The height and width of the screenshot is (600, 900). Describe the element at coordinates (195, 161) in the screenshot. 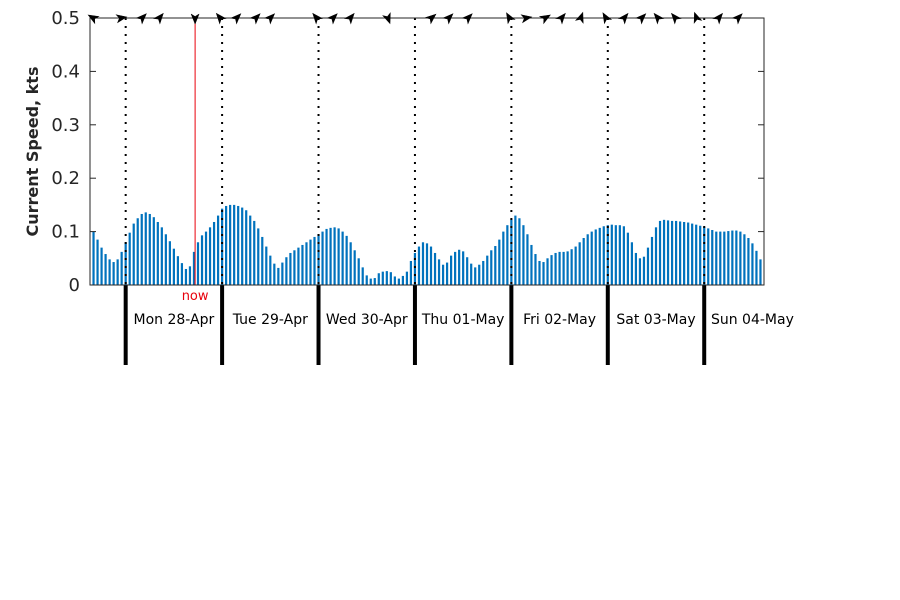

I see `now-marker-group: now` at that location.